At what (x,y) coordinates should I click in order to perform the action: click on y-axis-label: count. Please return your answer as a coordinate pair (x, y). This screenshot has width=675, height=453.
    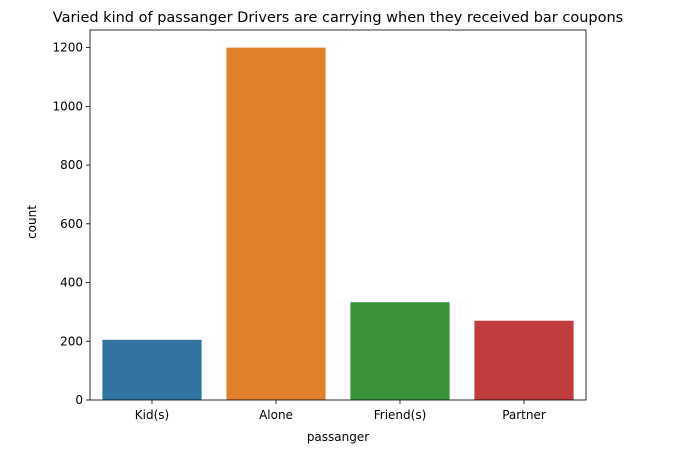
    Looking at the image, I should click on (32, 222).